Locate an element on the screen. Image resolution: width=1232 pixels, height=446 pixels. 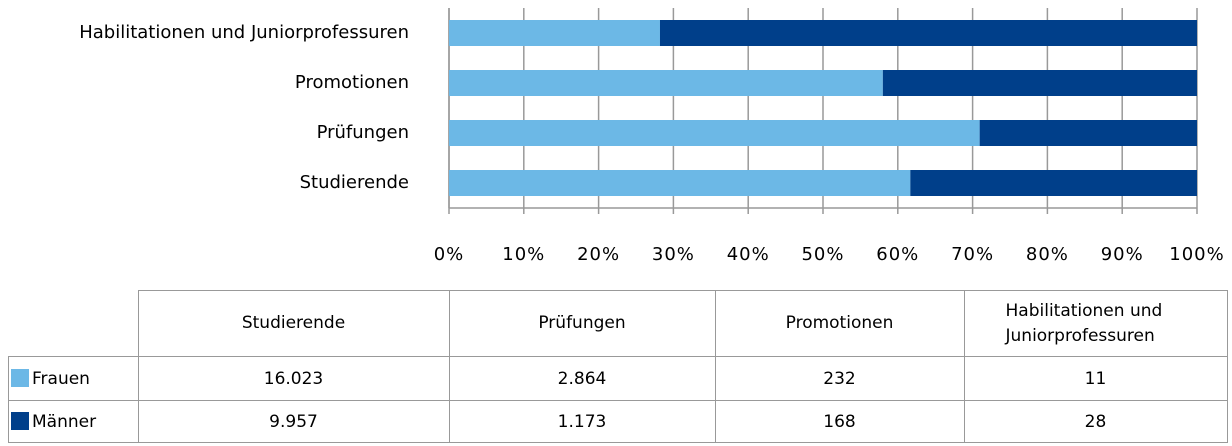
data-row: Männer 9.957 1.173 168 28 is located at coordinates (618, 421).